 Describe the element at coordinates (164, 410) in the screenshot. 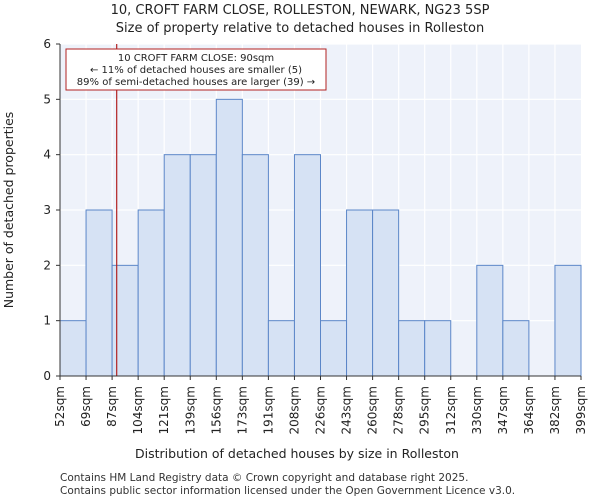

I see `x-tick-label-121sqm: 121sqm` at that location.